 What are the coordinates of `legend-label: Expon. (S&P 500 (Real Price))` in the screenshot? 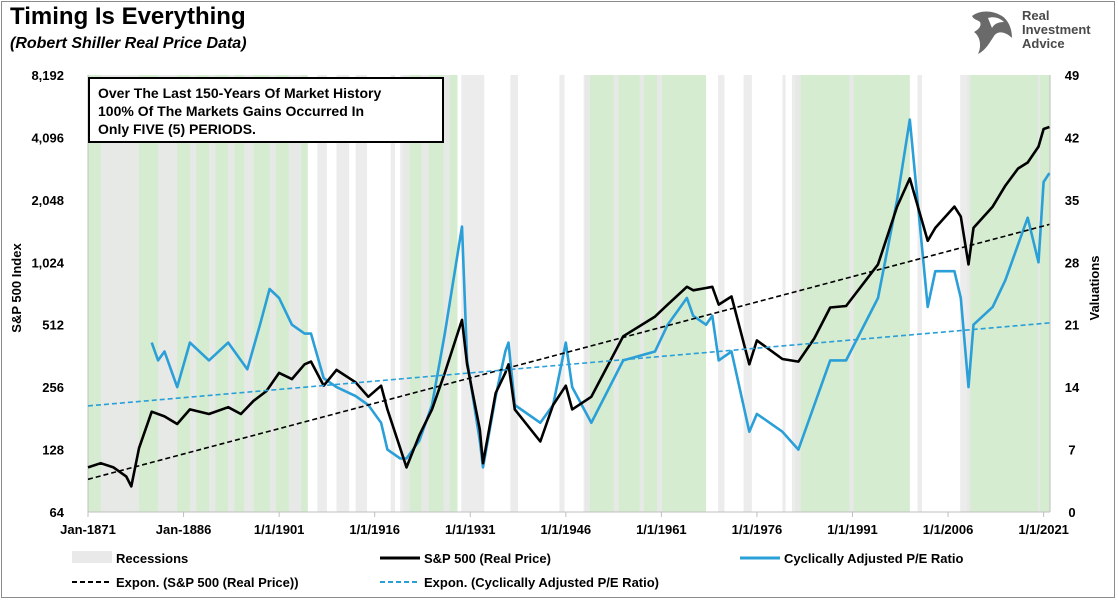 It's located at (207, 582).